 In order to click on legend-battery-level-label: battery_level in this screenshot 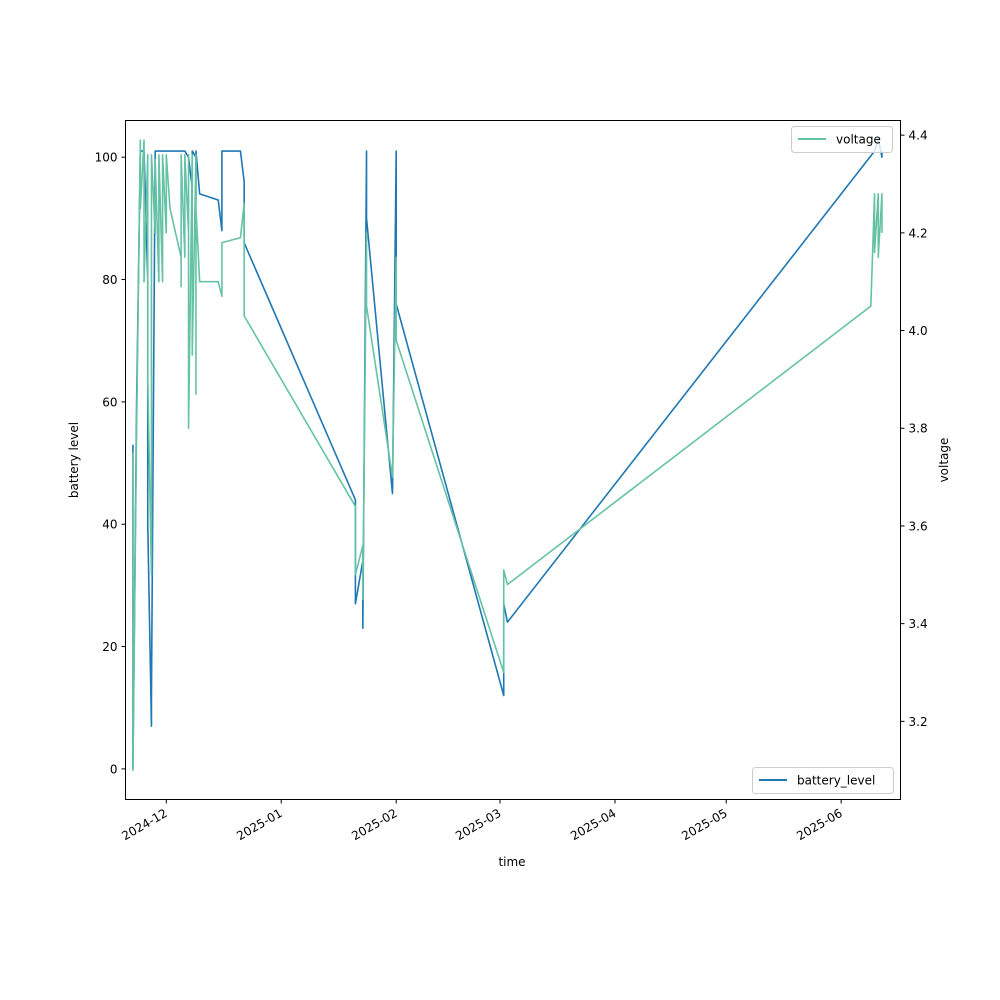, I will do `click(836, 781)`.